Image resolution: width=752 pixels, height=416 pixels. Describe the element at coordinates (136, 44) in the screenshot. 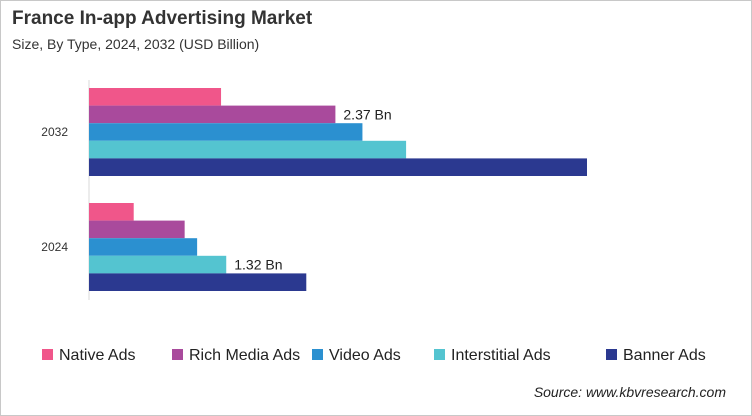

I see `chart-subtitle: Size, By Type, 2024, 2032 (USD Billion)` at that location.